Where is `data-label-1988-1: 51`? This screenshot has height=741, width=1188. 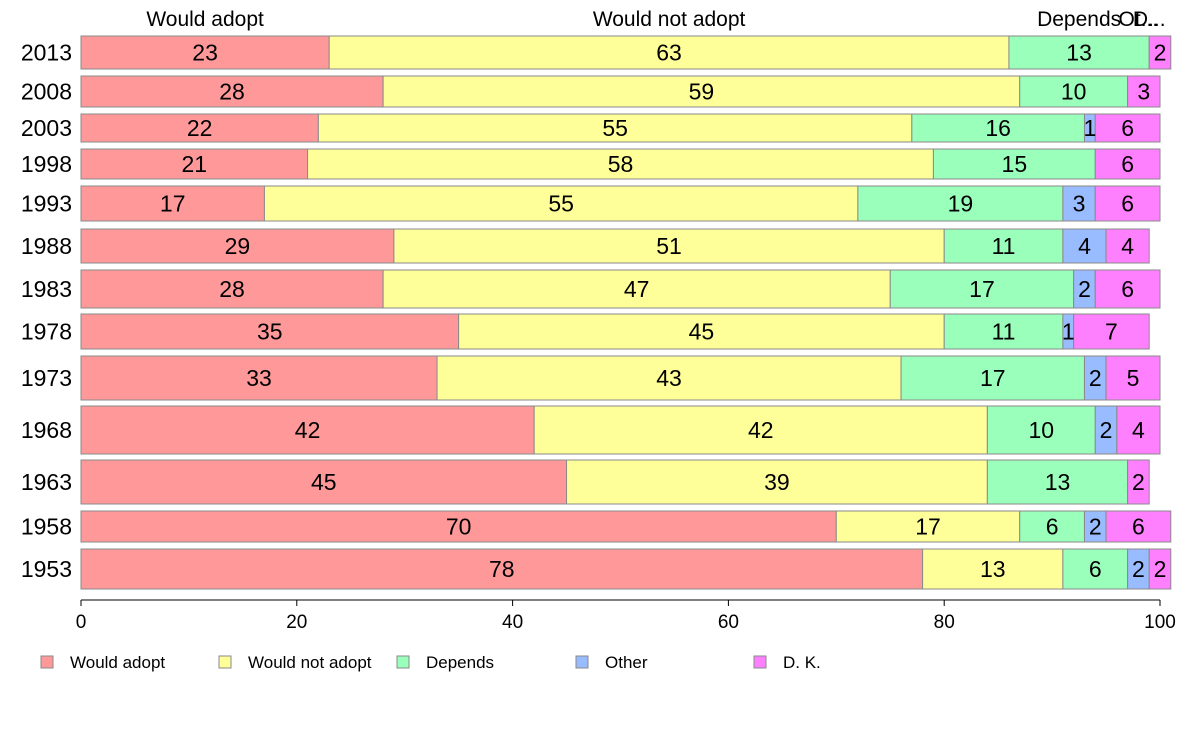
data-label-1988-1: 51 is located at coordinates (669, 246).